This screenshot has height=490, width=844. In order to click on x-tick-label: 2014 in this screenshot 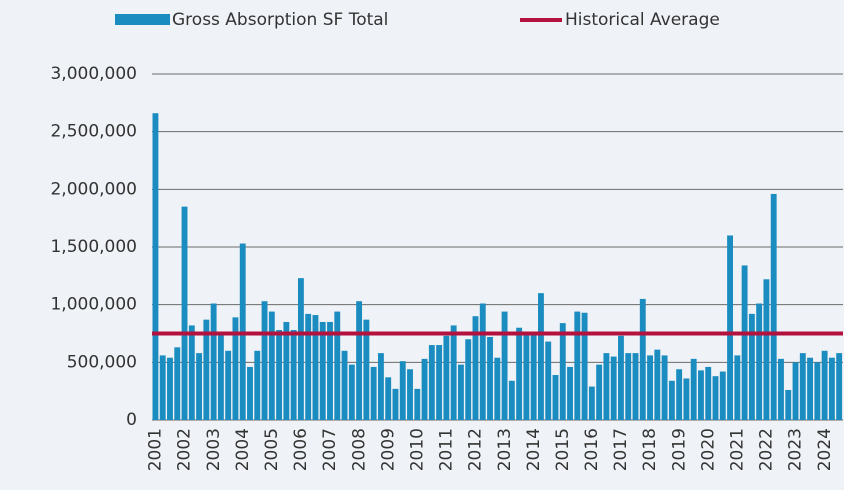, I will do `click(534, 449)`.